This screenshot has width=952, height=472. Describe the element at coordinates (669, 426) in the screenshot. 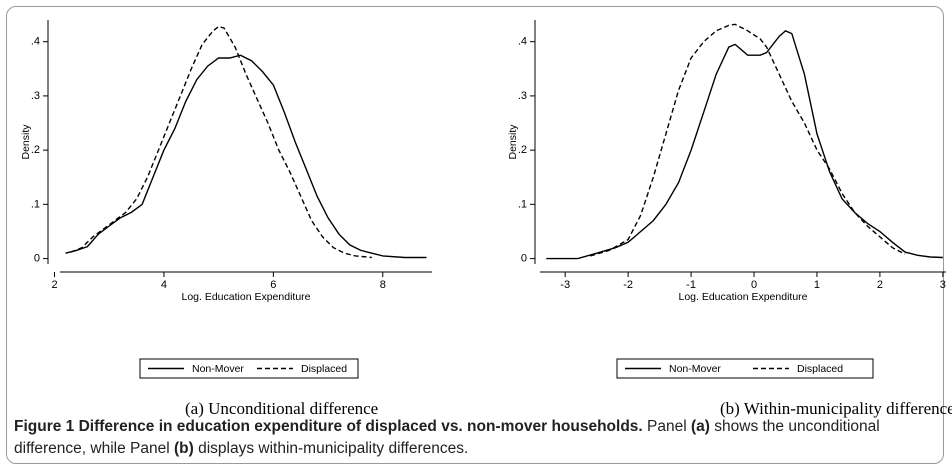

I see `caption-text: Panel` at that location.